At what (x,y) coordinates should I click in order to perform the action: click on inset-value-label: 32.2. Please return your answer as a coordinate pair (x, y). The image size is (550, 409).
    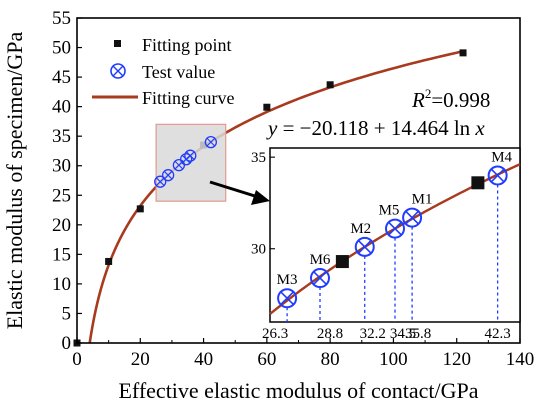
    Looking at the image, I should click on (373, 334).